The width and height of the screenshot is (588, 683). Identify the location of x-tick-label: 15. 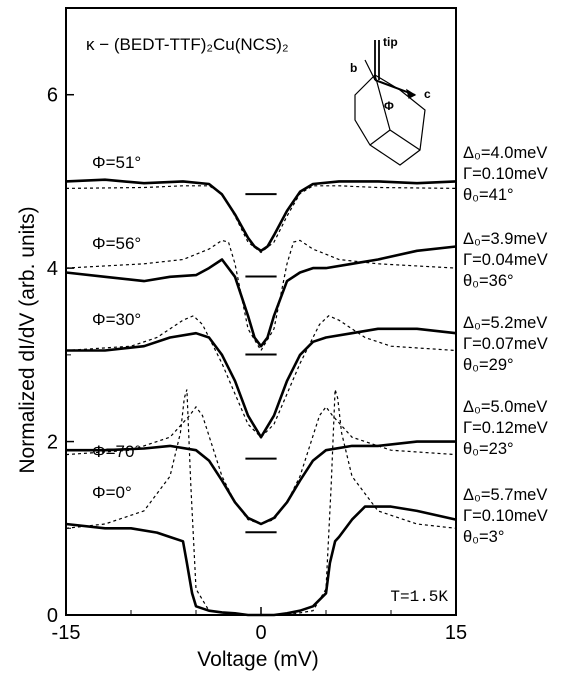
(456, 633).